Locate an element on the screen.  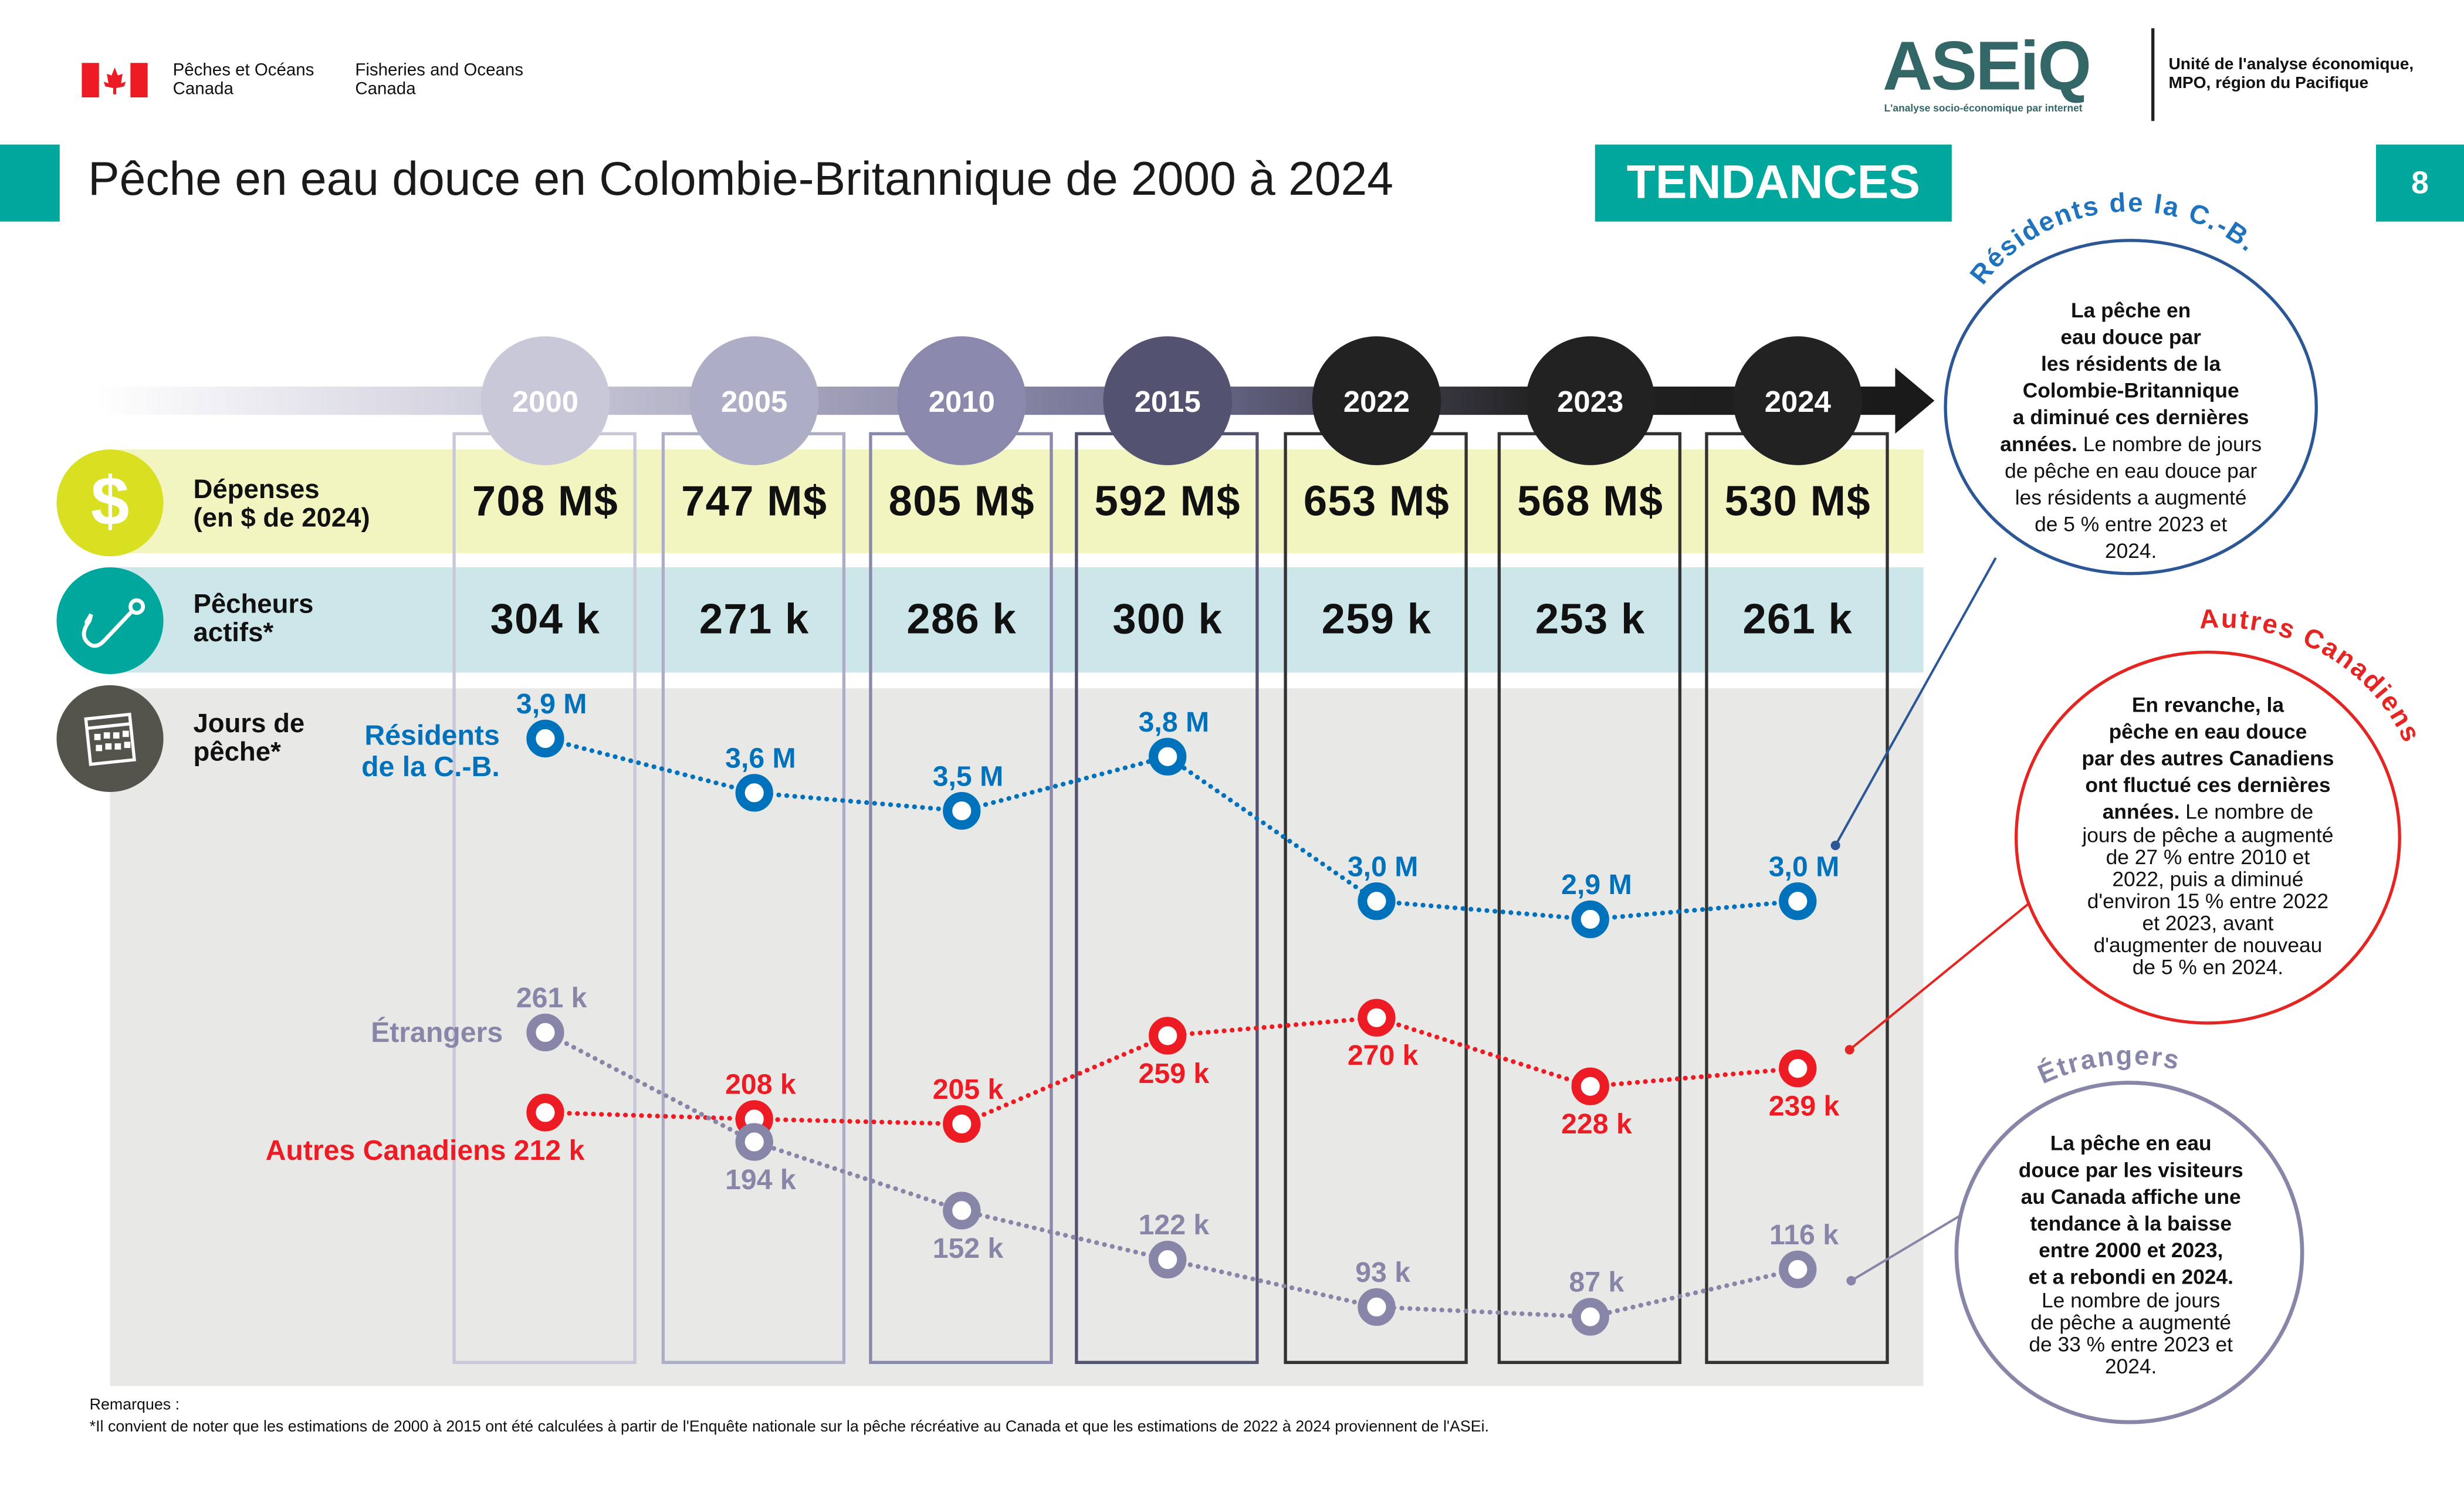
dept-en-line1: Fisheries and Oceans is located at coordinates (439, 70).